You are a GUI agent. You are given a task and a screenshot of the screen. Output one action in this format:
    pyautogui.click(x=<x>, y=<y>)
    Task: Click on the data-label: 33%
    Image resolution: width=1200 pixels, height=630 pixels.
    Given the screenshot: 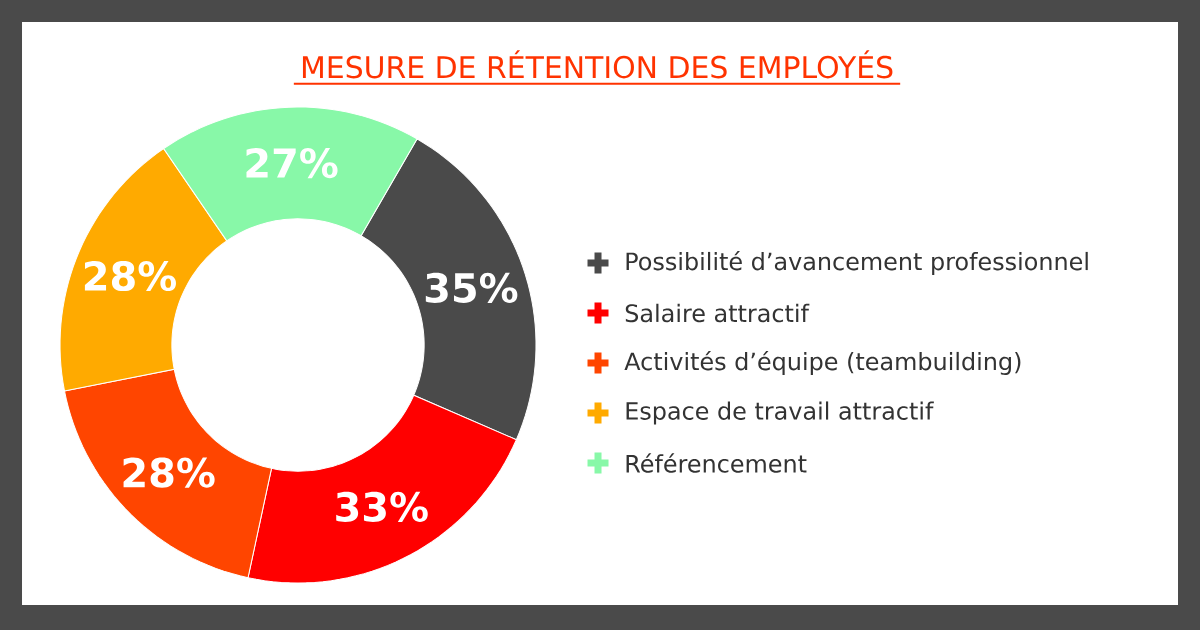 What is the action you would take?
    pyautogui.click(x=382, y=506)
    